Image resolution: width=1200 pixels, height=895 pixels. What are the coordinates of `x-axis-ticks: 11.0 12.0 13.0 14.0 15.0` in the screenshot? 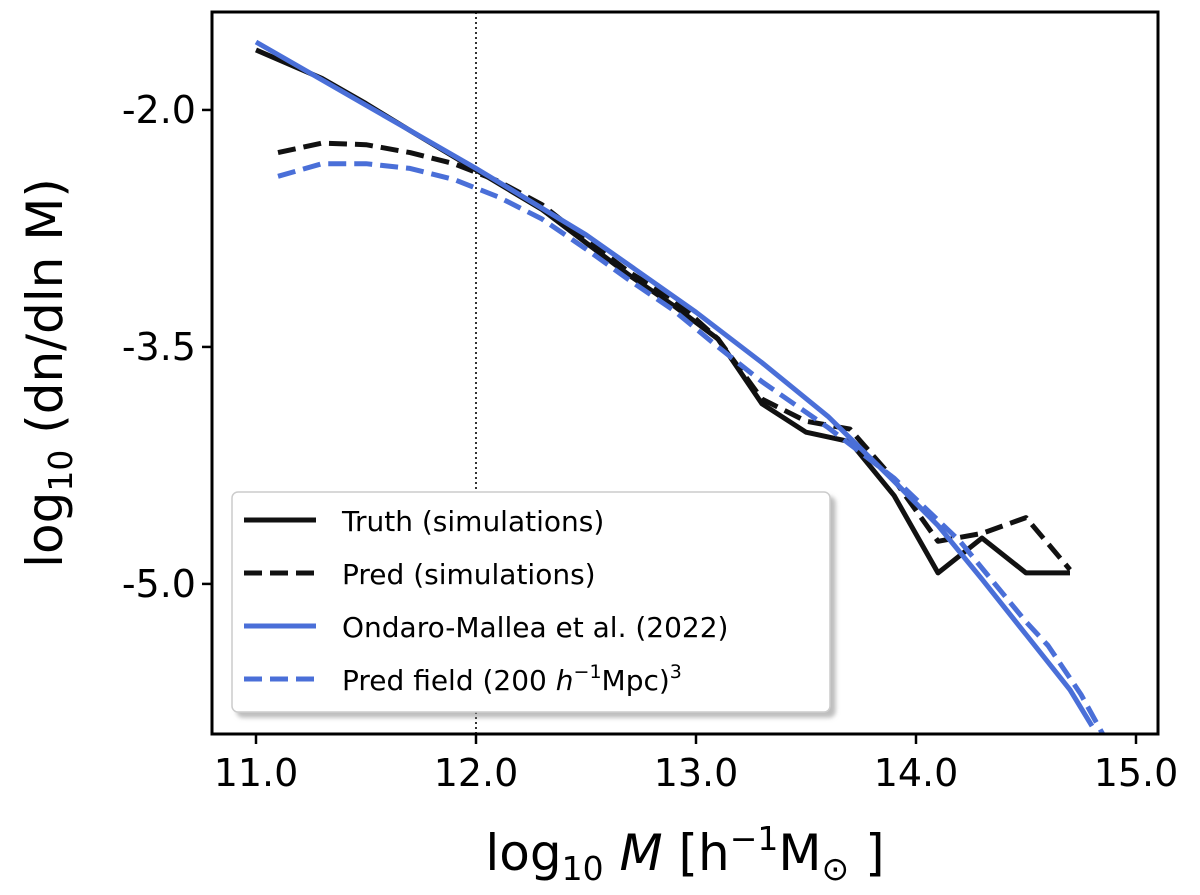 It's located at (696, 764).